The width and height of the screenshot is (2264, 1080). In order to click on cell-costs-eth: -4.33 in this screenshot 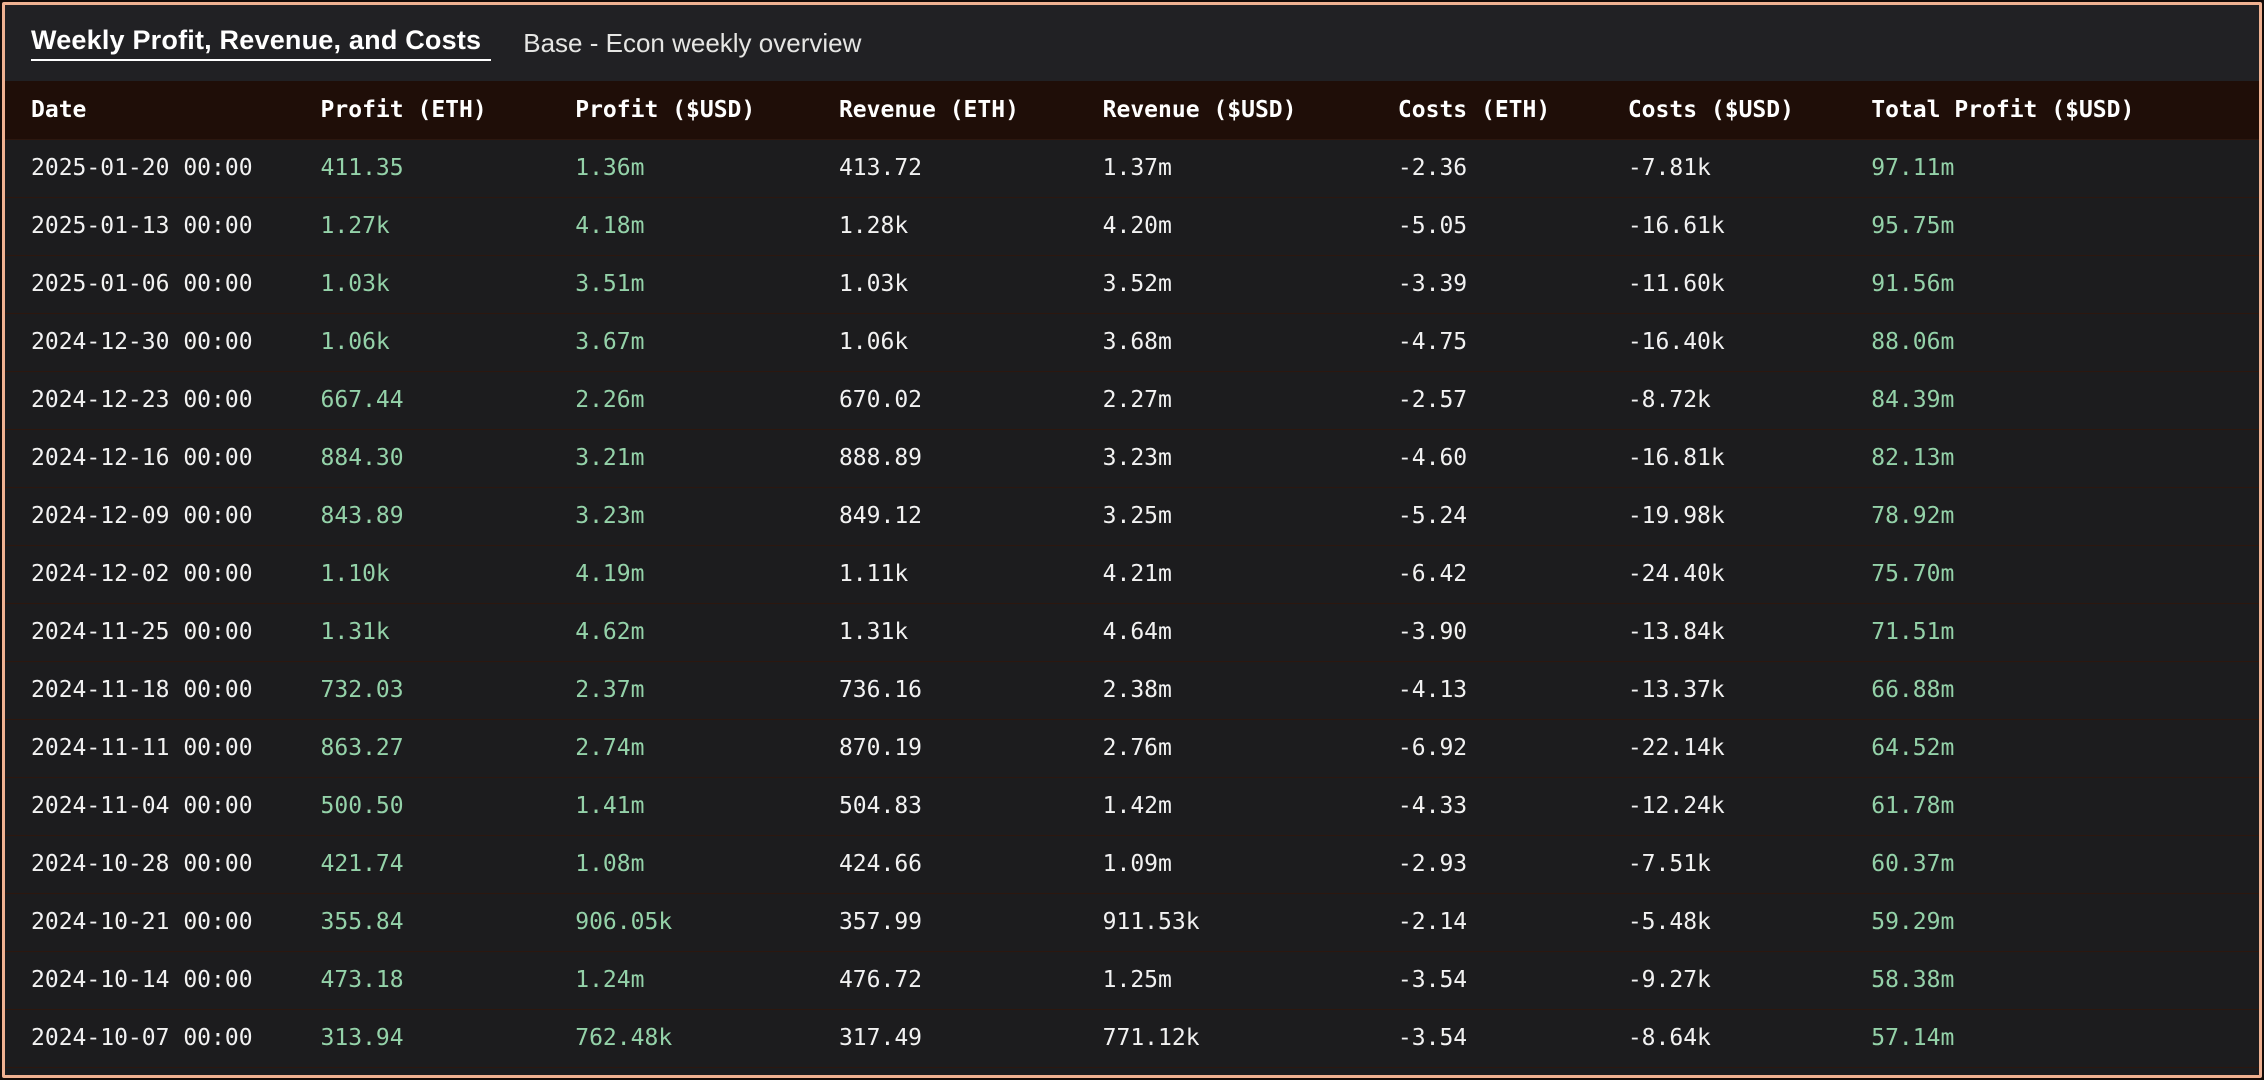, I will do `click(1512, 805)`.